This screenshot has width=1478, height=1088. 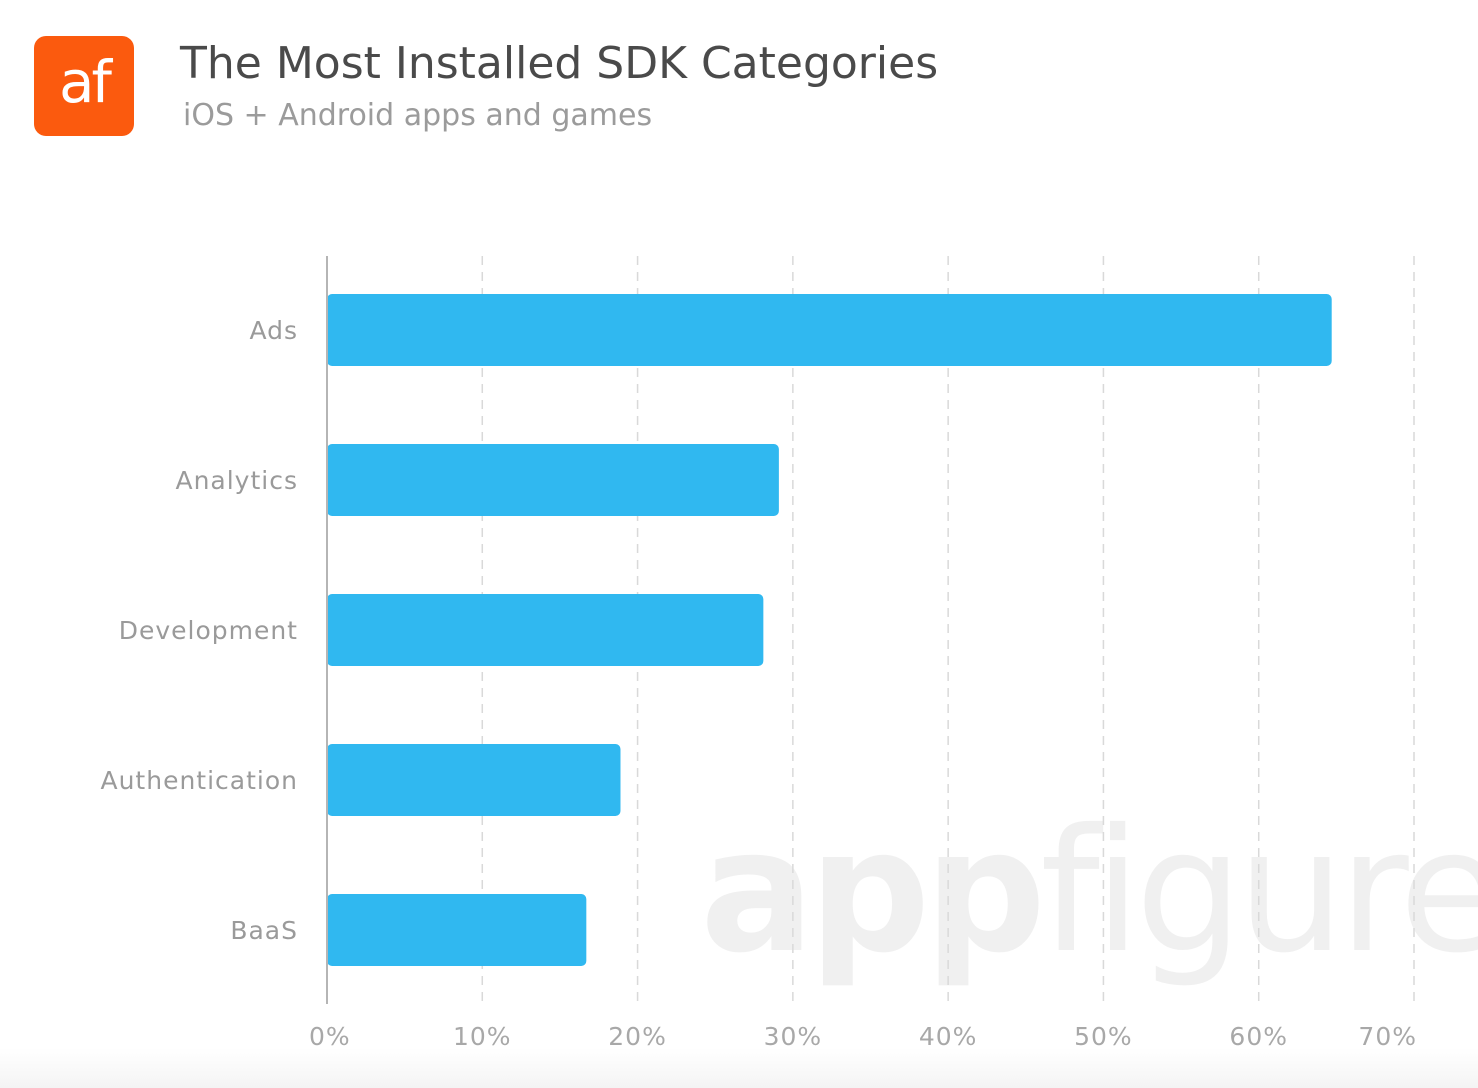 I want to click on watermark-text: appfigures, so click(x=1089, y=892).